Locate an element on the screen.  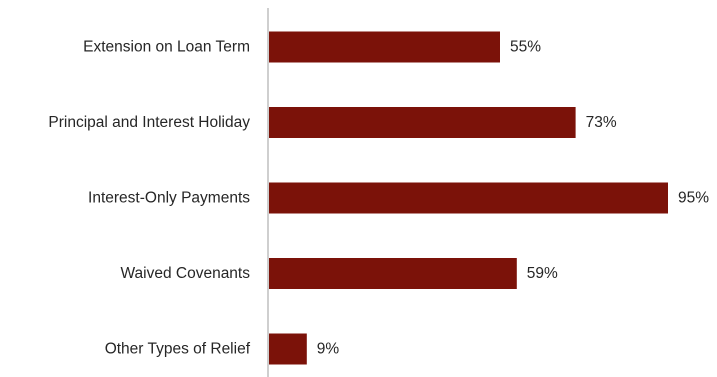
bar-other-types-of-relief is located at coordinates (288, 349).